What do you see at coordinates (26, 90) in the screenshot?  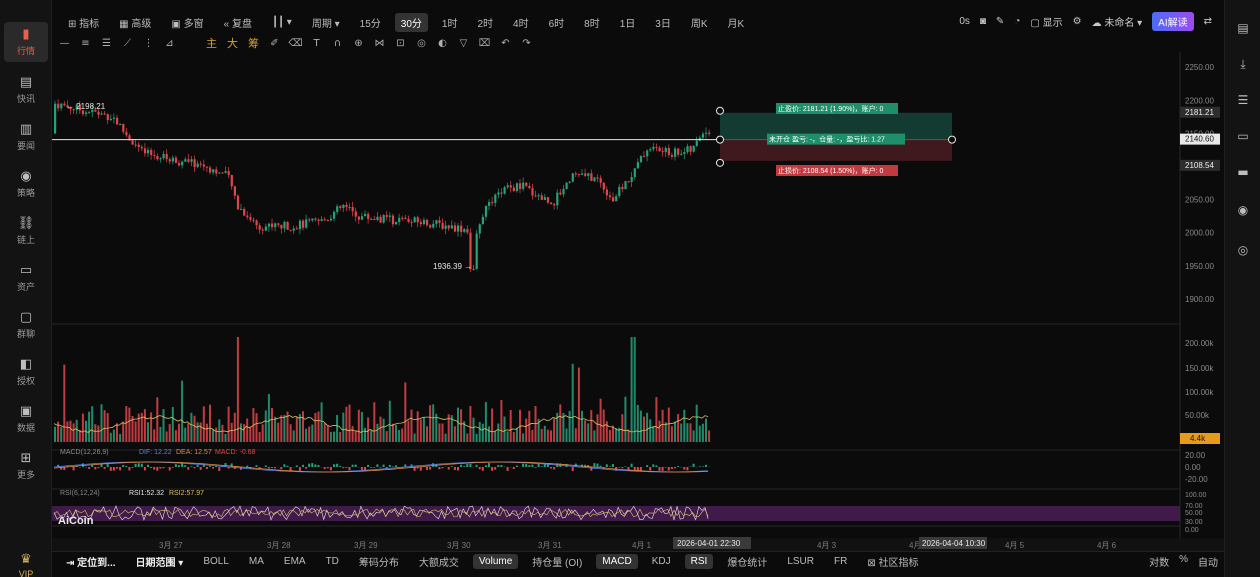 I see `nav-item-flash: ▤ 快讯` at bounding box center [26, 90].